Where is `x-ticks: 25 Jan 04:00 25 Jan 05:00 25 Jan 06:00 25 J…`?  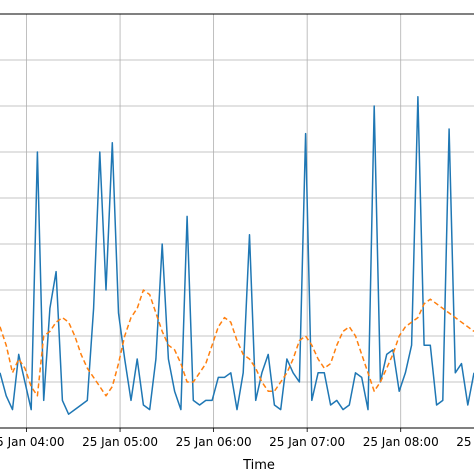
x-ticks: 25 Jan 04:00 25 Jan 05:00 25 Jan 06:00 25 J… is located at coordinates (237, 438).